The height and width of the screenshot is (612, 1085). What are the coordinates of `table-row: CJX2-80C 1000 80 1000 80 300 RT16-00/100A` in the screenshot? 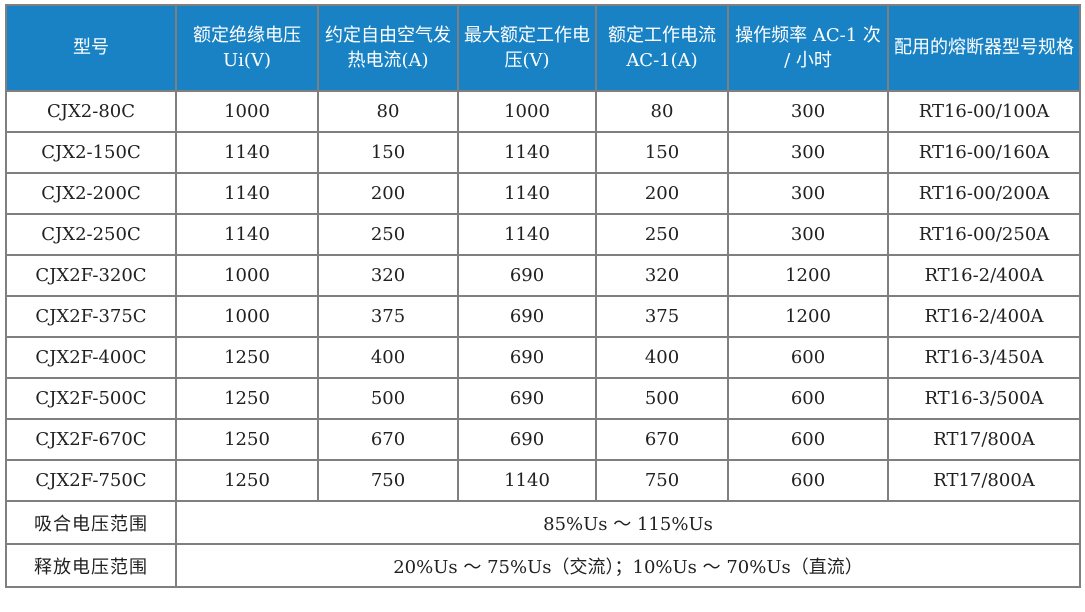 It's located at (543, 111).